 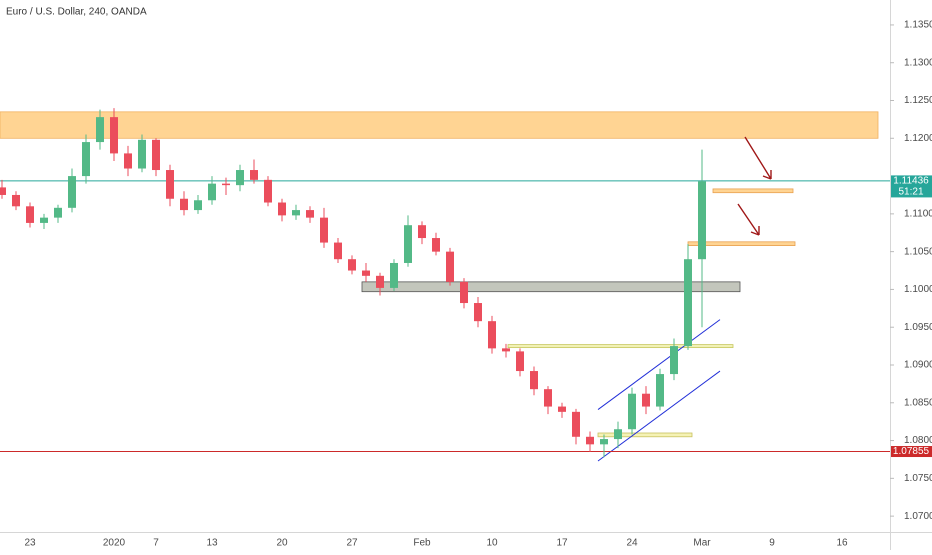 What do you see at coordinates (772, 543) in the screenshot?
I see `x-tick-label: 9` at bounding box center [772, 543].